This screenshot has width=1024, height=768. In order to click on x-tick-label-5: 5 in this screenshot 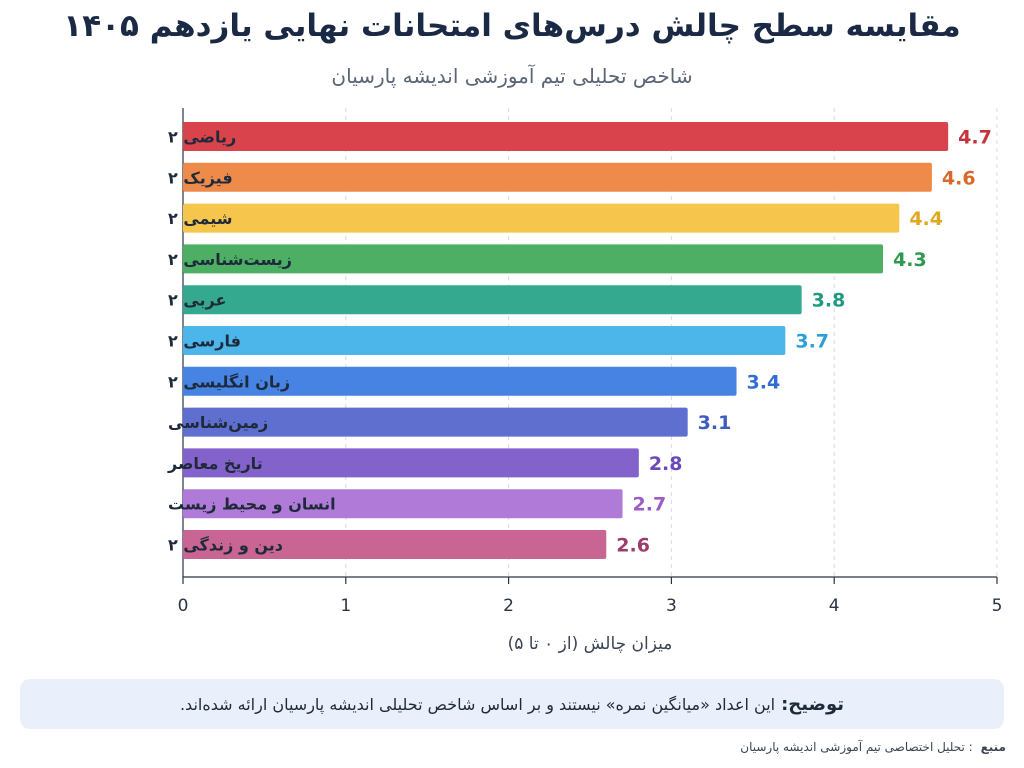, I will do `click(997, 606)`.